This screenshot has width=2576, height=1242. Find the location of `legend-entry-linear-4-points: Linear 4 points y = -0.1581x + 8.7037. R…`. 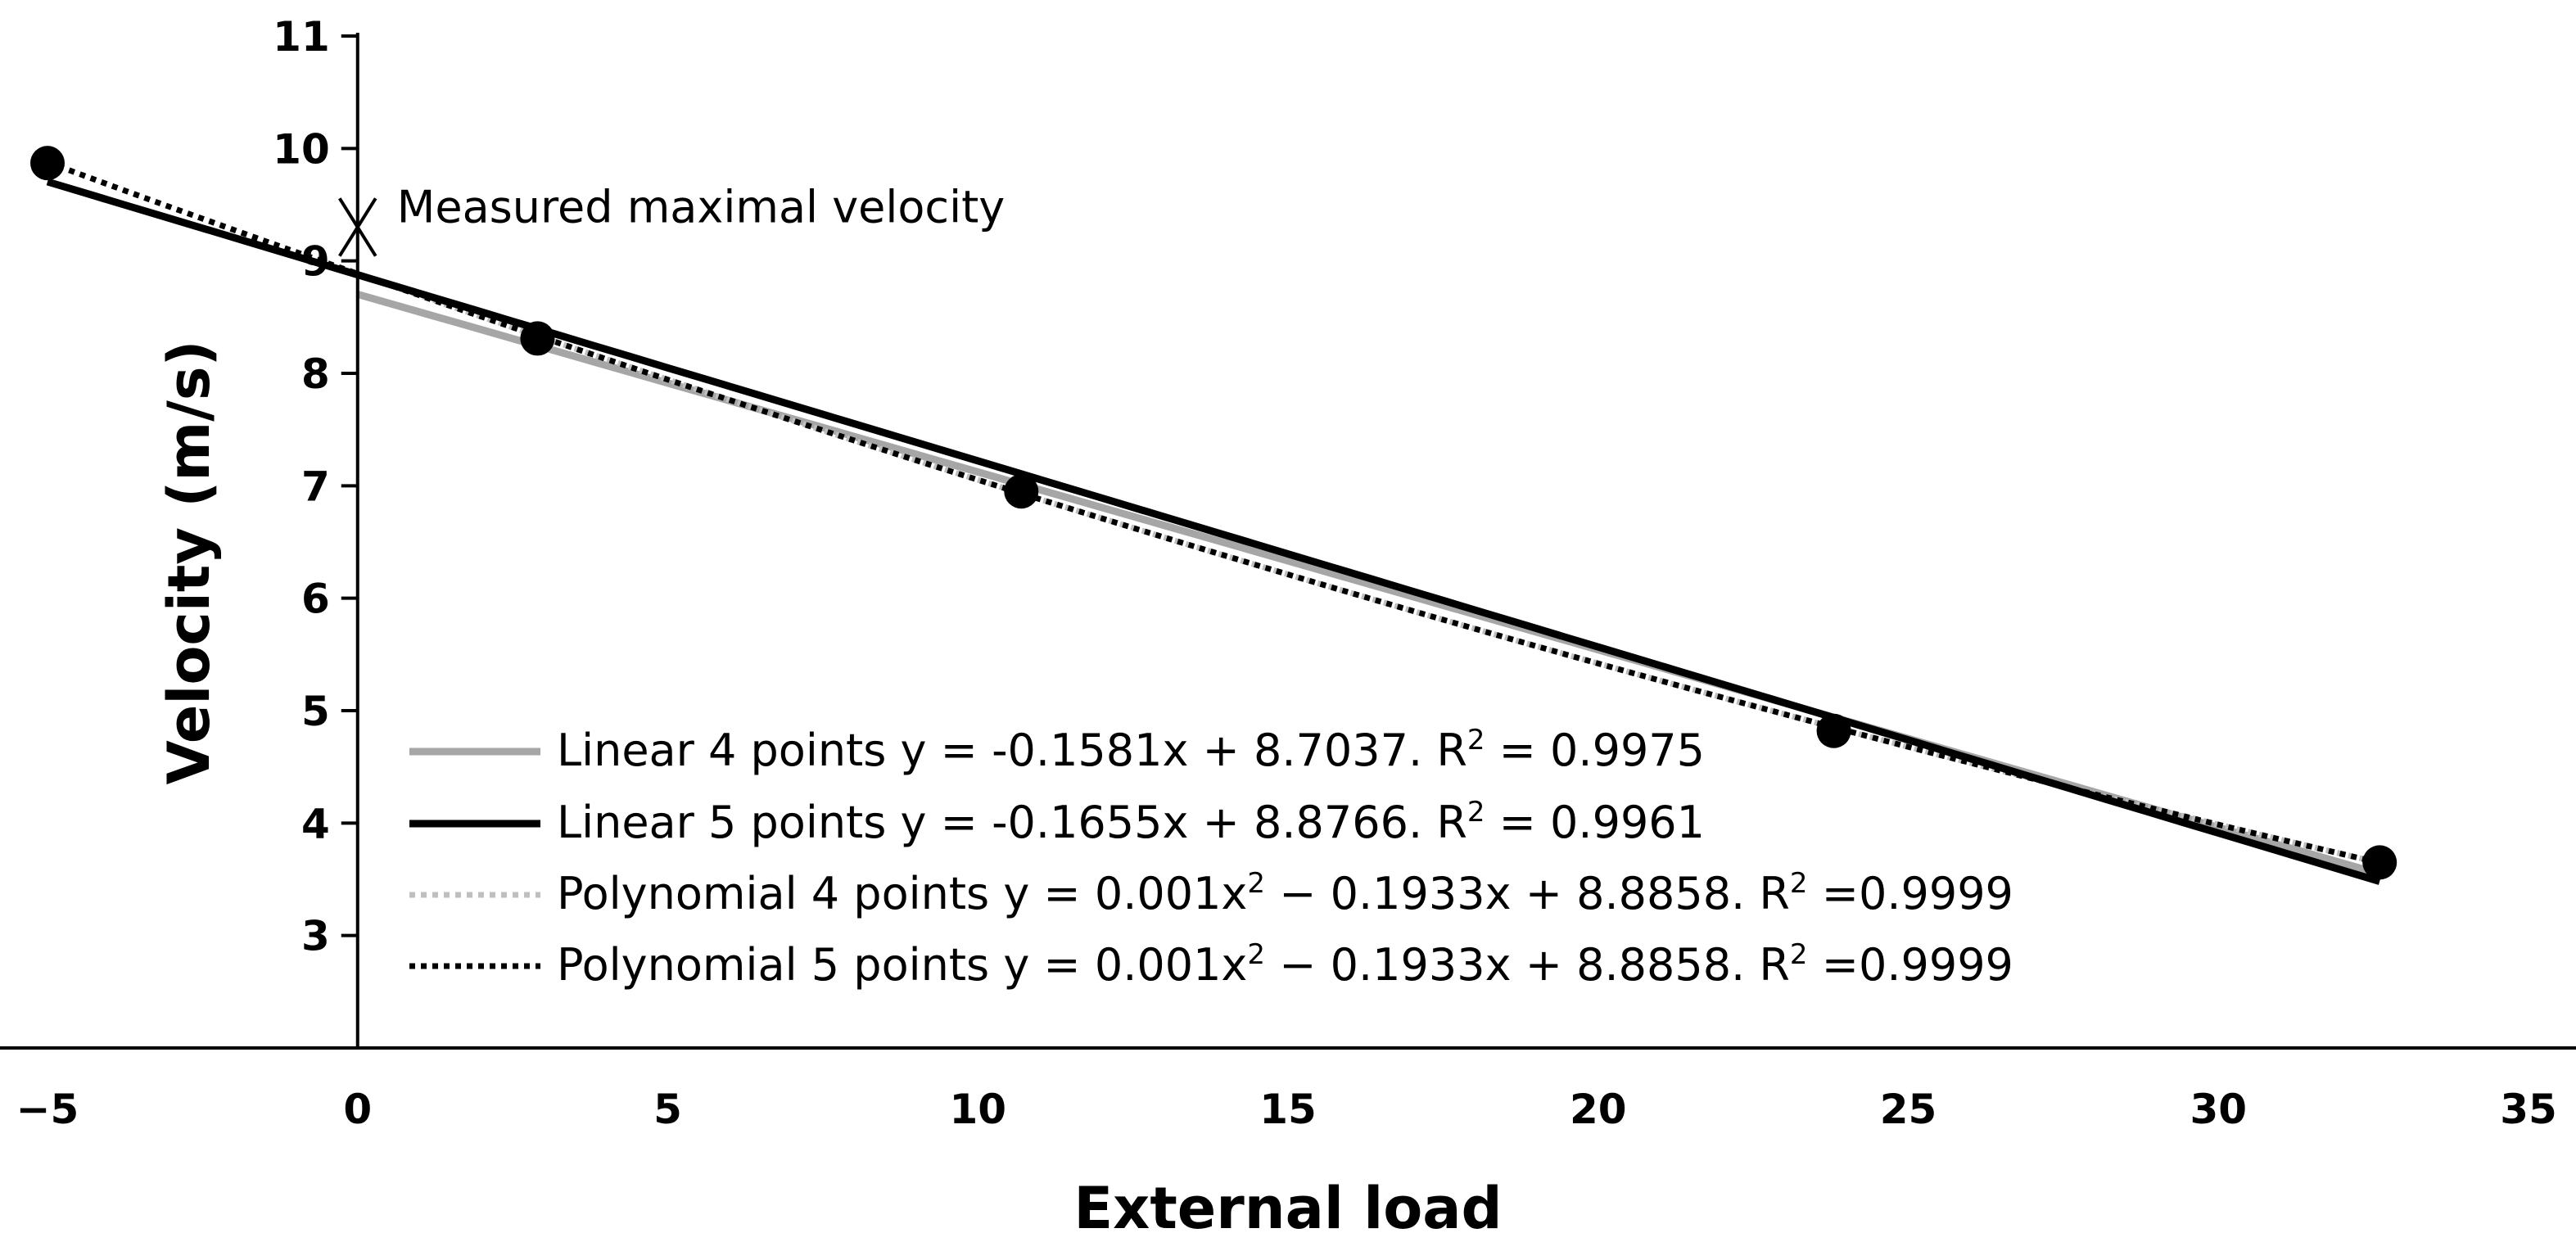

legend-entry-linear-4-points: Linear 4 points y = -0.1581x + 8.7037. R… is located at coordinates (1131, 750).